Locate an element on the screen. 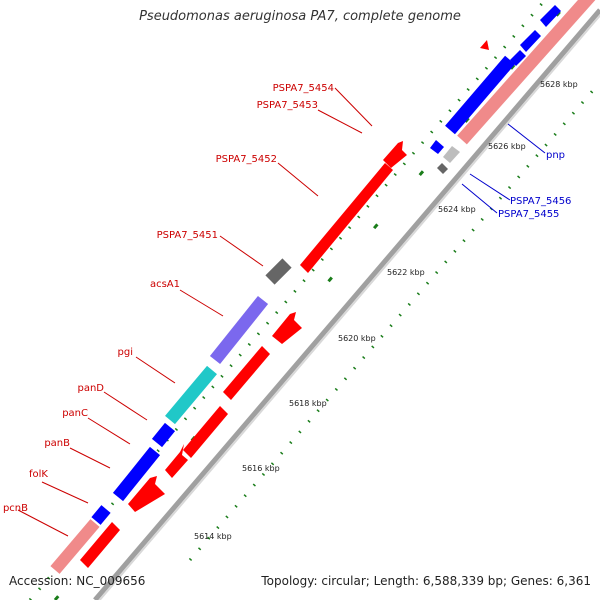  label-PSPA7_5456: PSPA7_5456 is located at coordinates (540, 201).